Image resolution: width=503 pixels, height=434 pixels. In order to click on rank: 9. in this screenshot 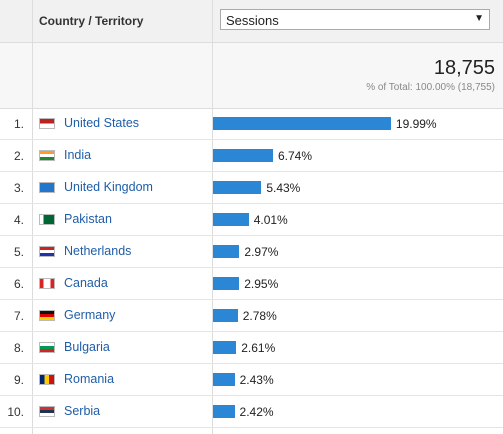, I will do `click(18, 380)`.